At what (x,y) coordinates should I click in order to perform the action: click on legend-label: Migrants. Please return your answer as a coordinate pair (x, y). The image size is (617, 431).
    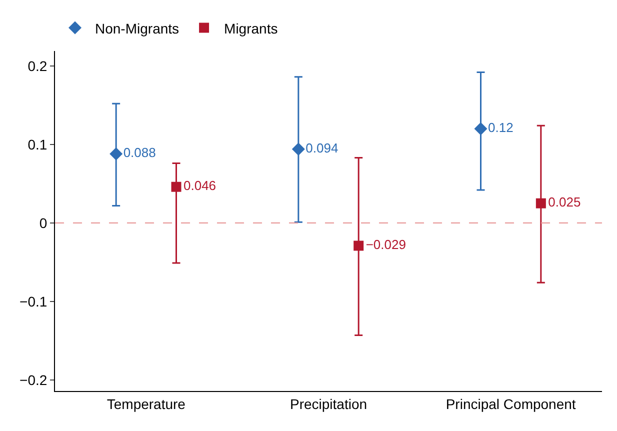
    Looking at the image, I should click on (251, 28).